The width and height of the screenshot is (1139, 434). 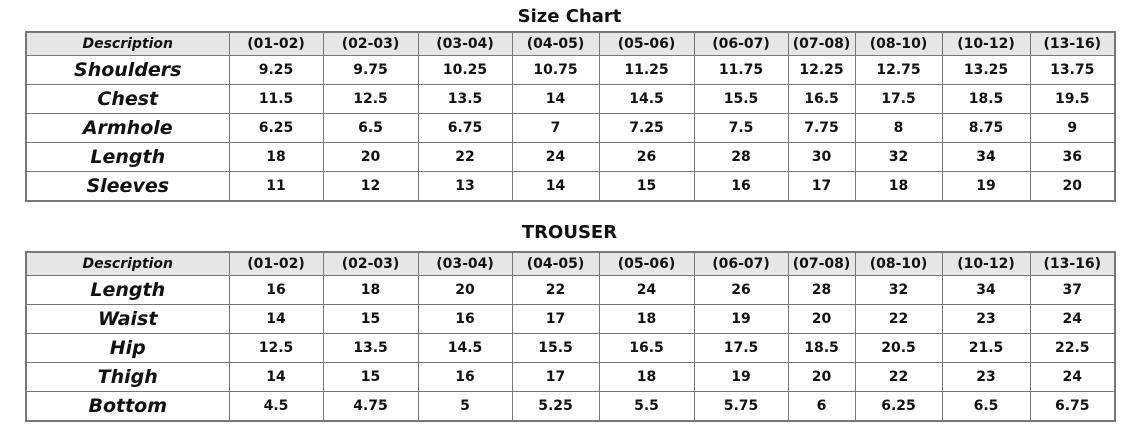 What do you see at coordinates (370, 406) in the screenshot?
I see `table-cell: 4.75` at bounding box center [370, 406].